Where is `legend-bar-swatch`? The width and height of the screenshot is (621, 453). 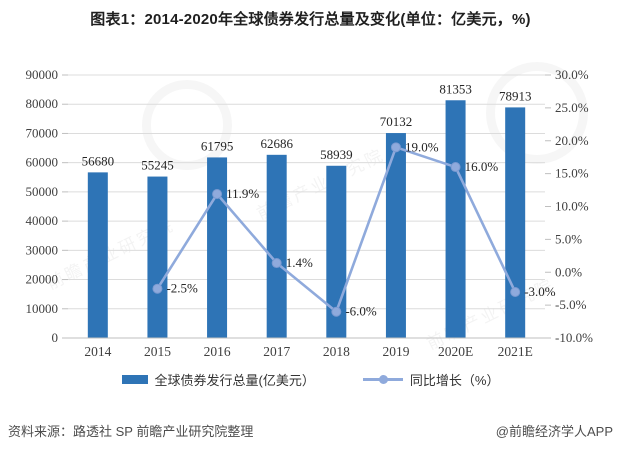
legend-bar-swatch is located at coordinates (134, 379).